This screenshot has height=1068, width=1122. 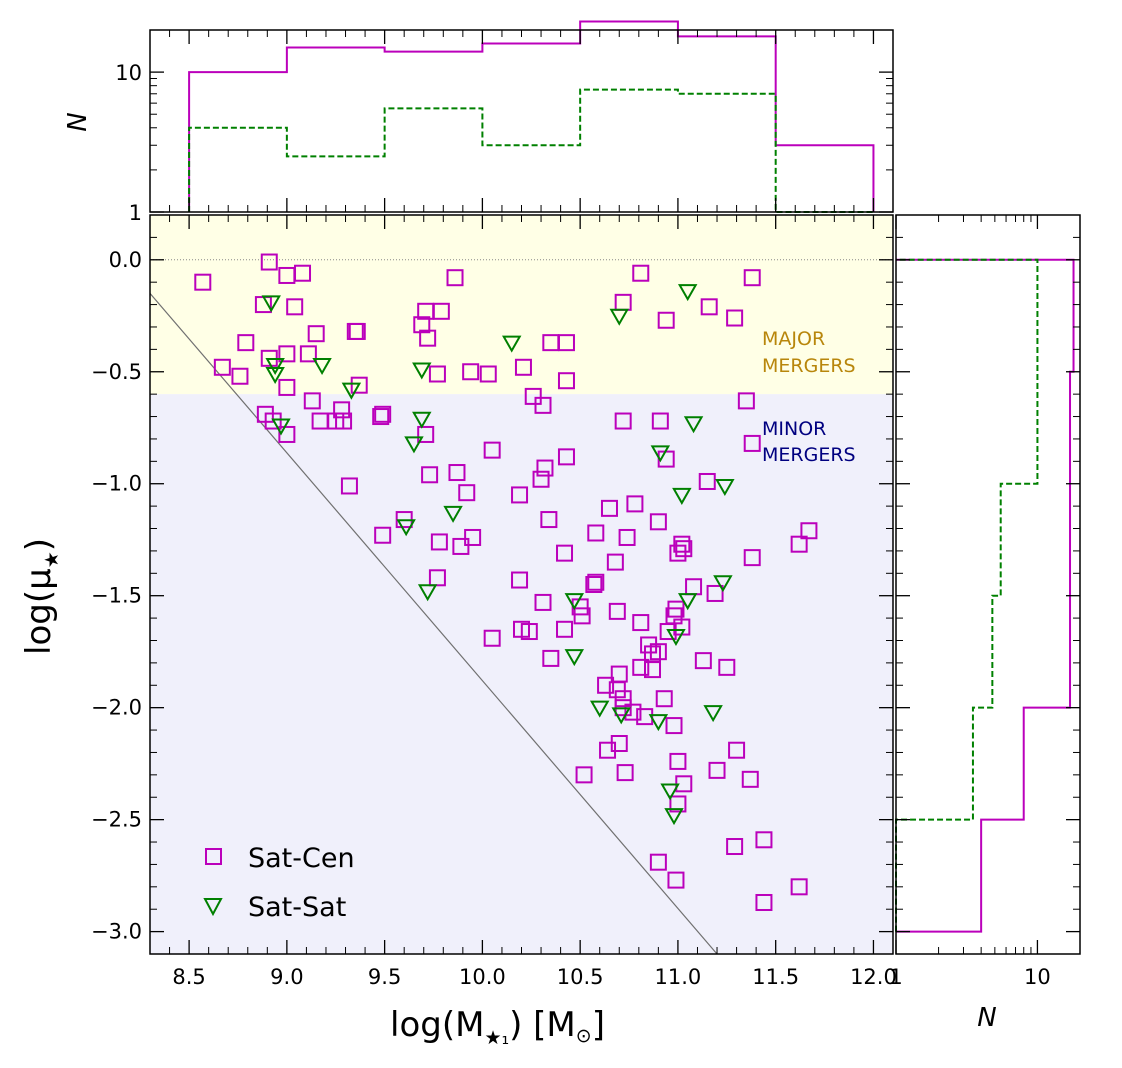 What do you see at coordinates (794, 429) in the screenshot?
I see `minor-mergers-label-line1: MINOR` at bounding box center [794, 429].